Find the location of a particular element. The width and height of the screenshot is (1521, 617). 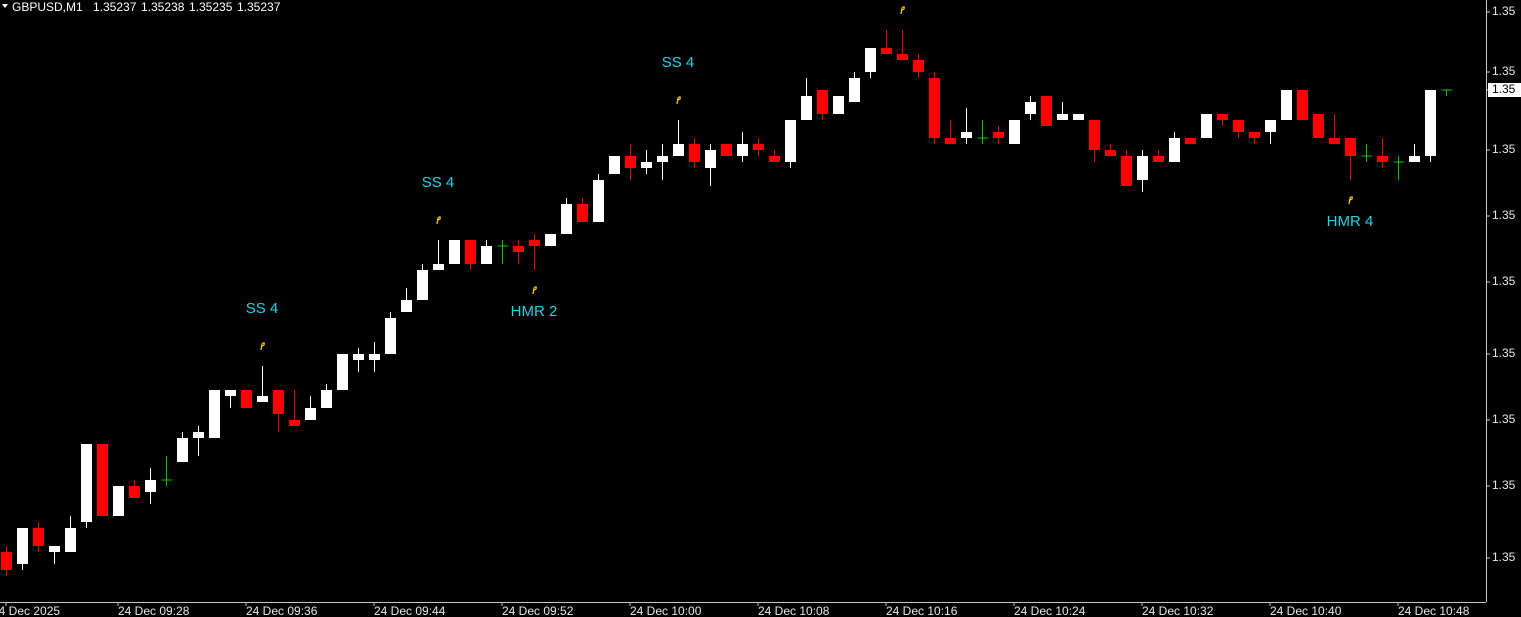

x-tick-label: 24 Dec 10:08 is located at coordinates (794, 610).